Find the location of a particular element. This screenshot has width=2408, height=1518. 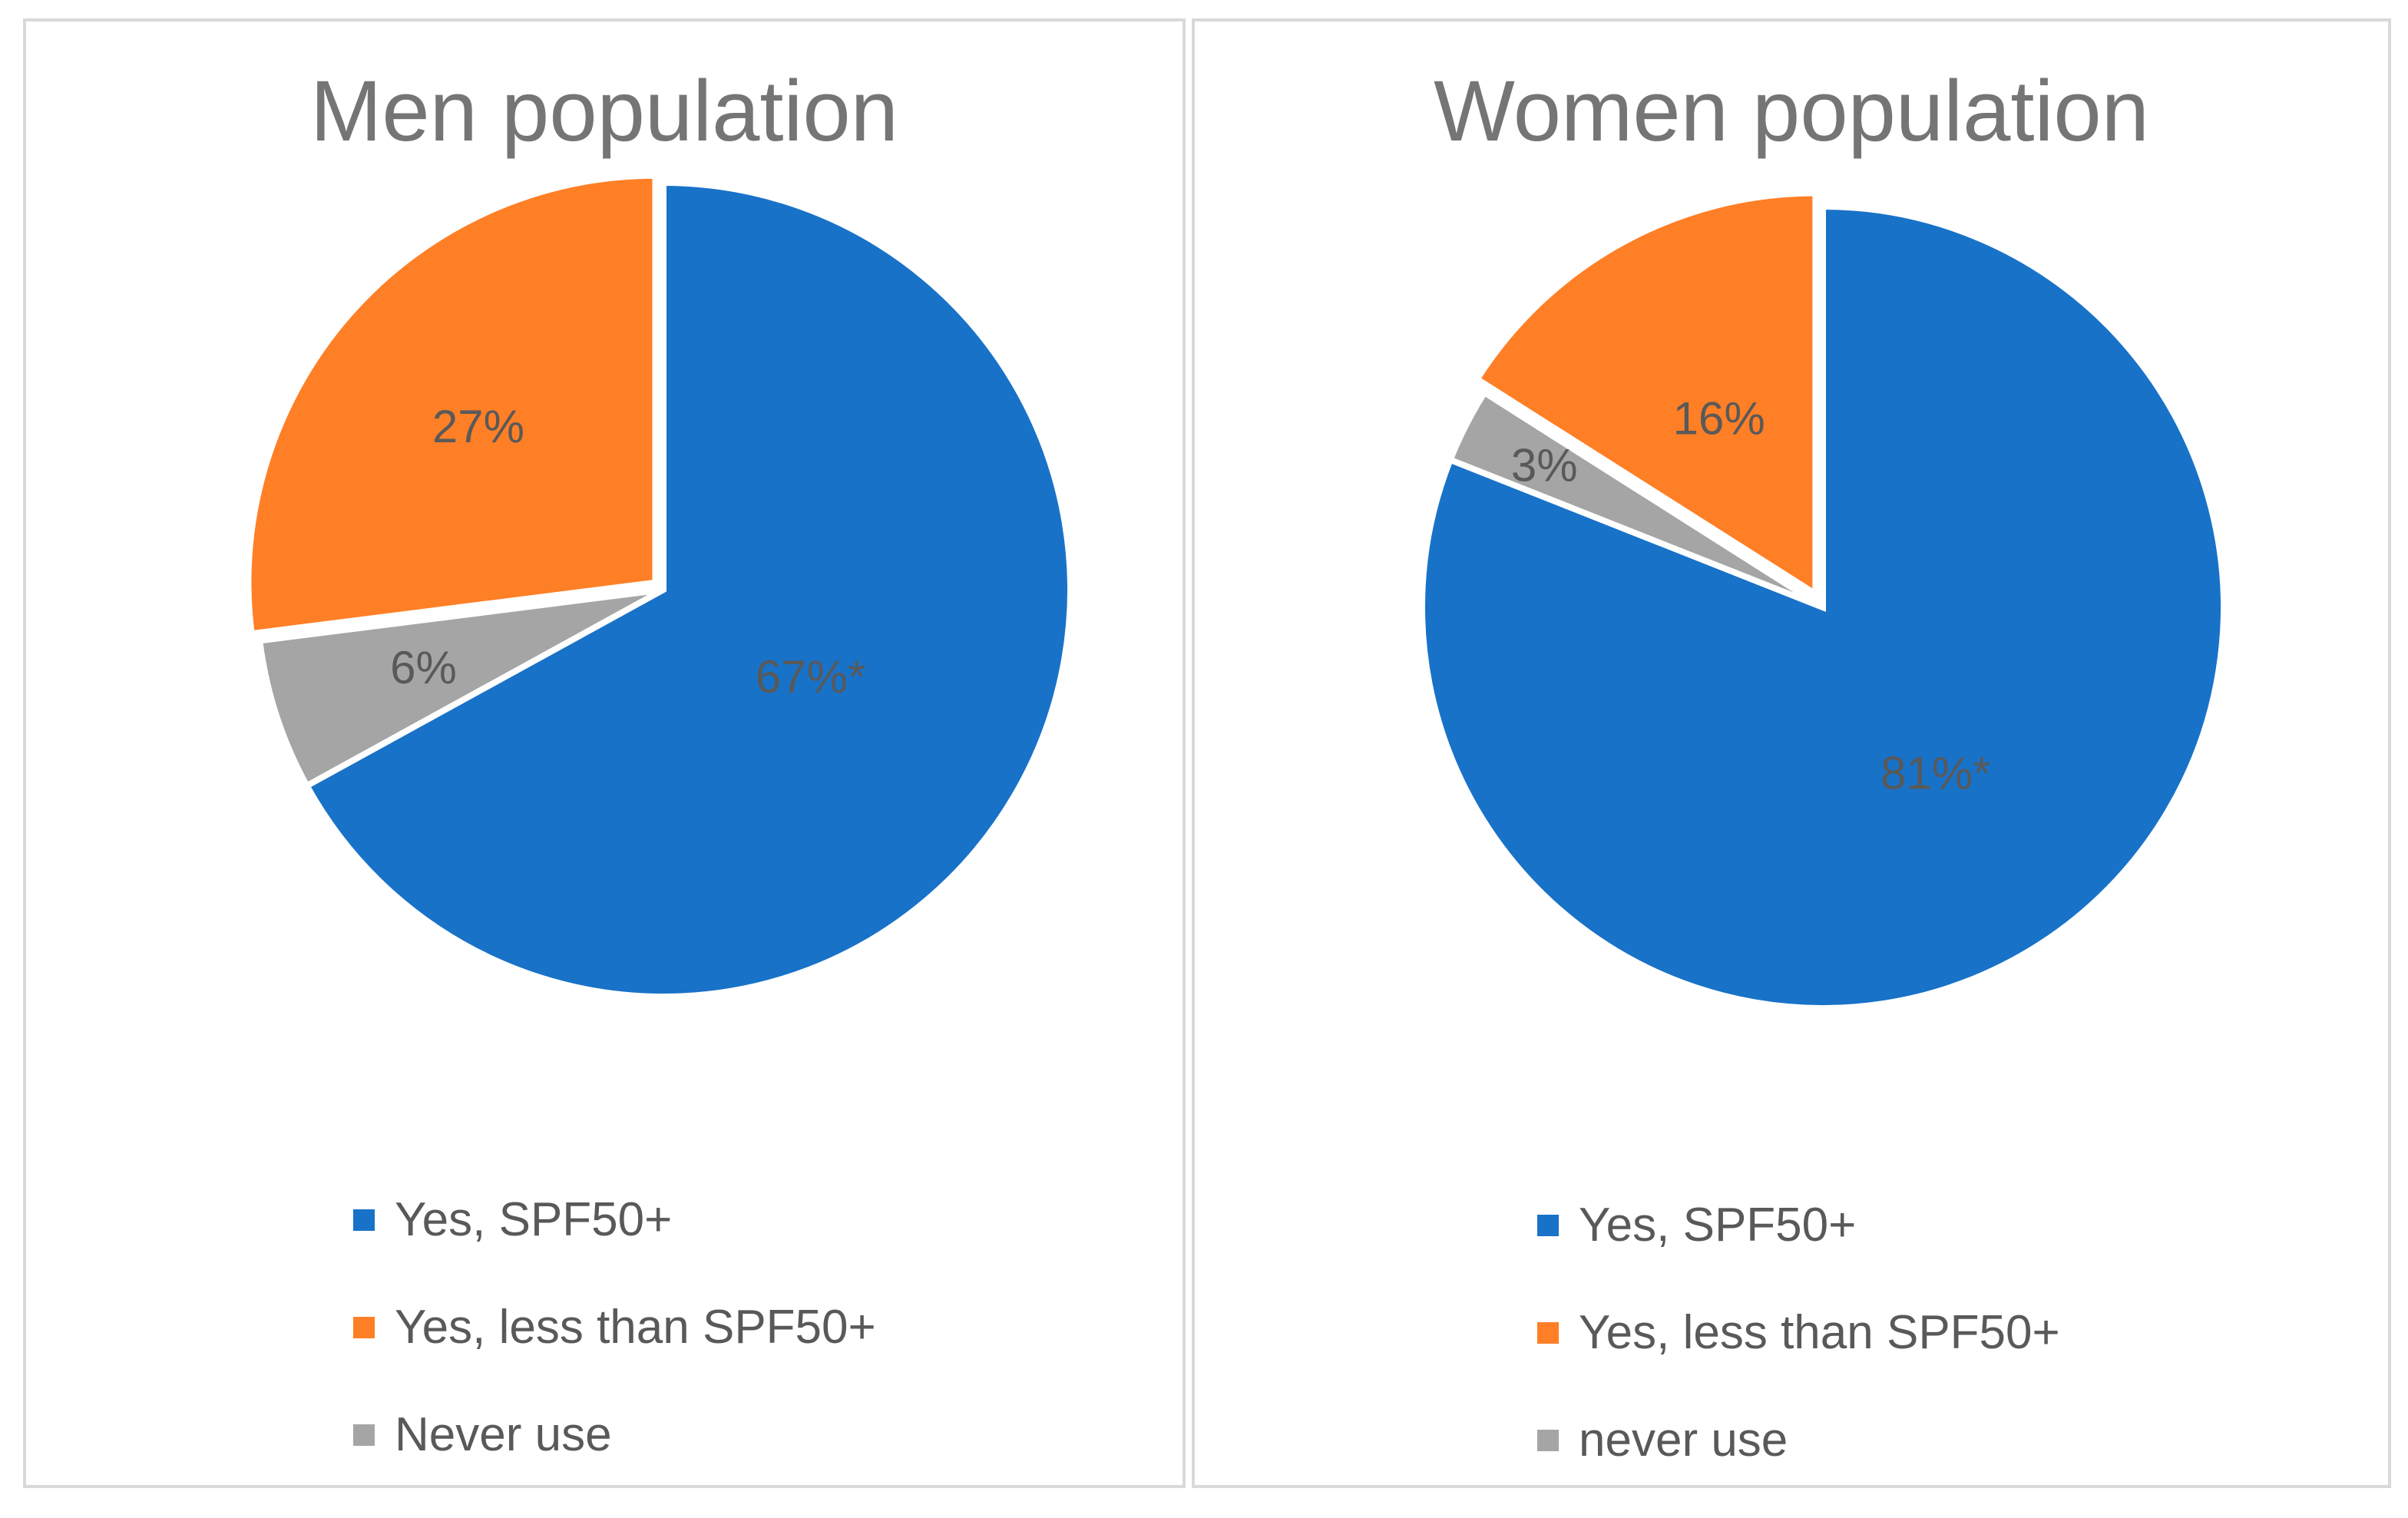

women-legend-item: never use is located at coordinates (1663, 1440).